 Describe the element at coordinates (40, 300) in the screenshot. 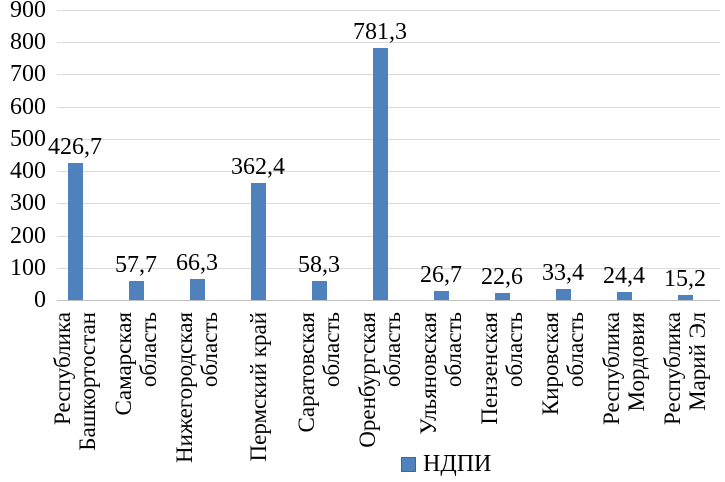

I see `y-axis-tick-label: 0` at that location.